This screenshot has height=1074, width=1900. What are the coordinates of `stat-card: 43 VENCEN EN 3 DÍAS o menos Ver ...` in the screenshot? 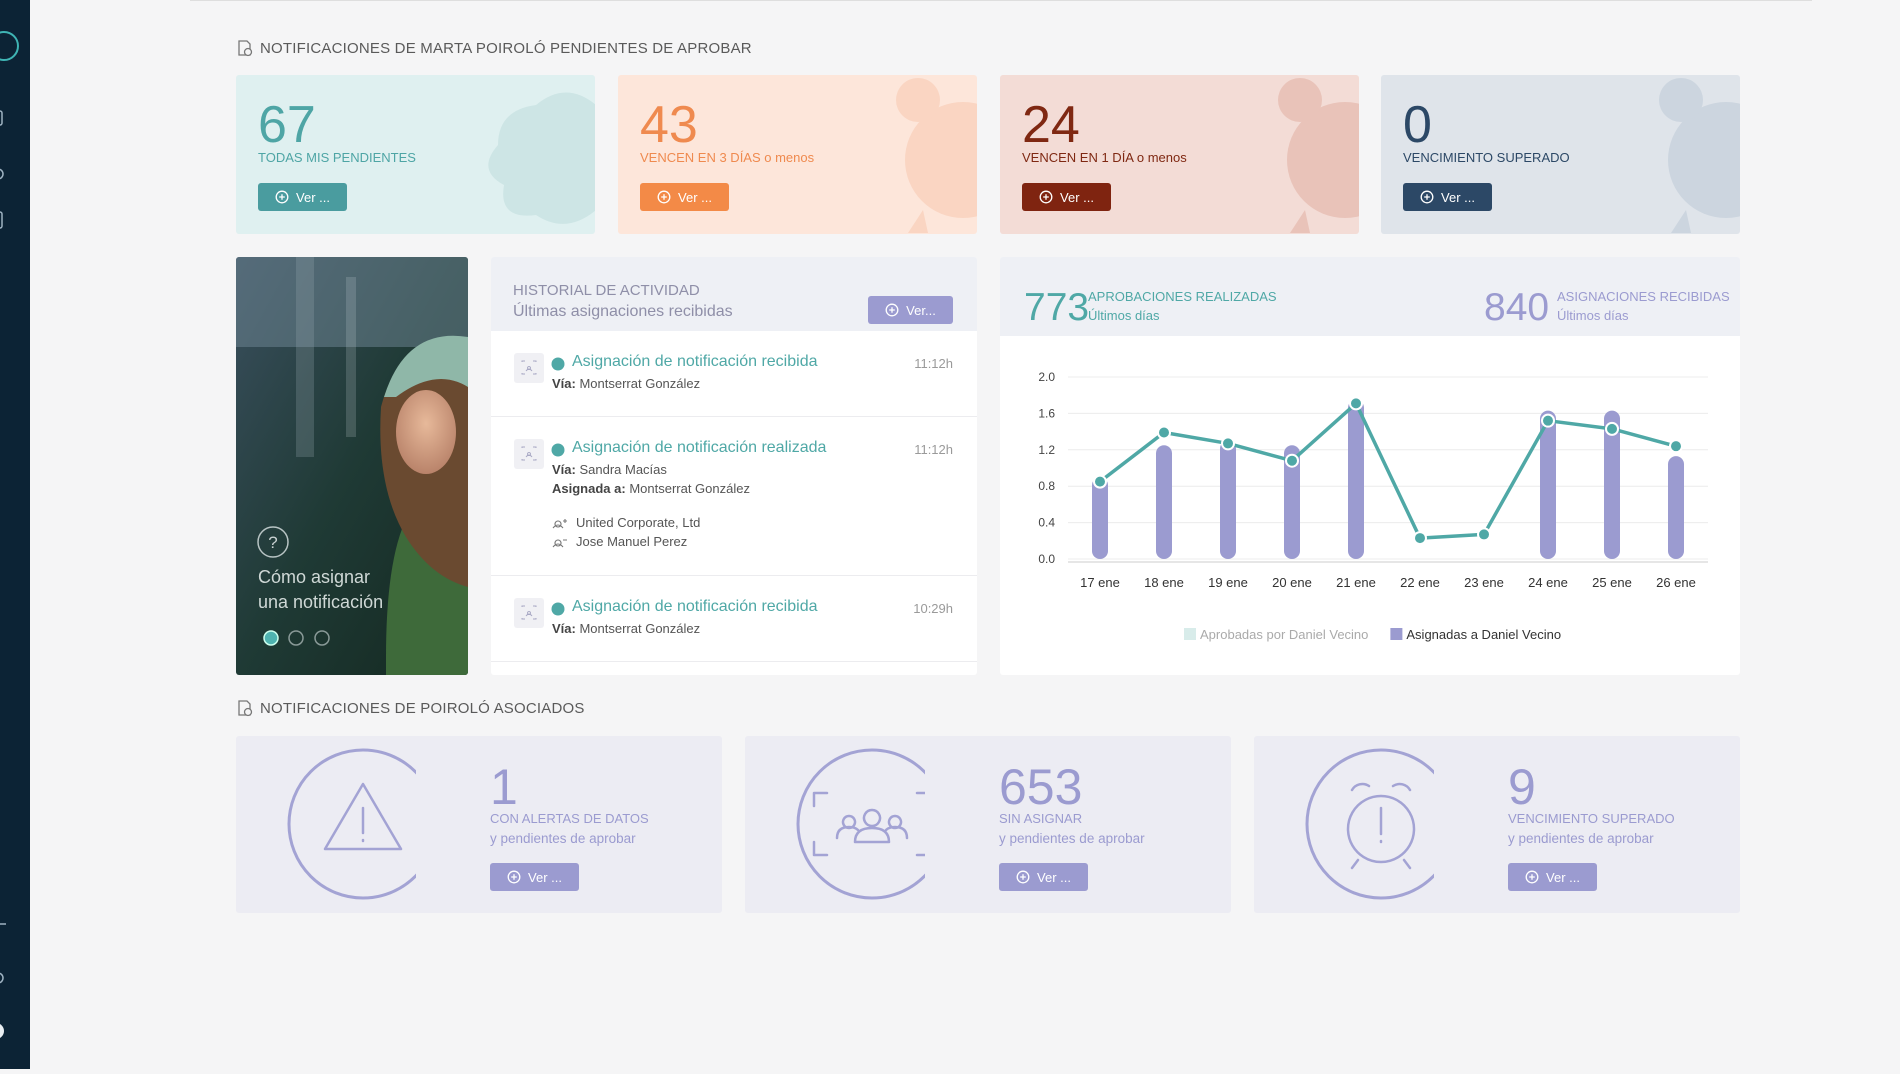 It's located at (797, 154).